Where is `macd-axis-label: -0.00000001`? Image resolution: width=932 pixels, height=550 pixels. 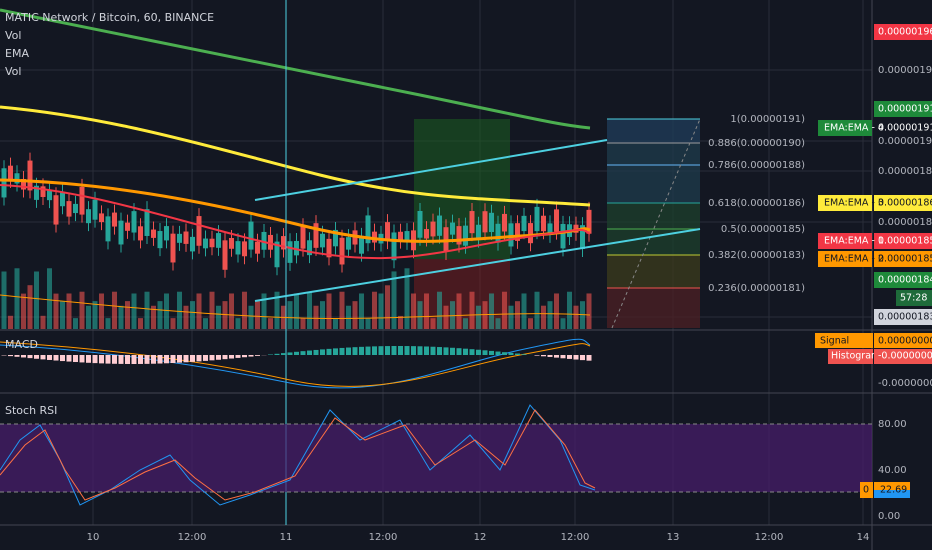
macd-axis-label: -0.00000001 is located at coordinates (905, 383).